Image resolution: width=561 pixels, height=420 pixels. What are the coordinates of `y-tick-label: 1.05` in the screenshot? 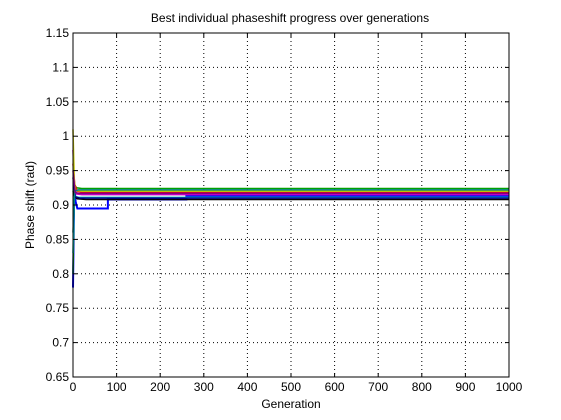 It's located at (58, 102).